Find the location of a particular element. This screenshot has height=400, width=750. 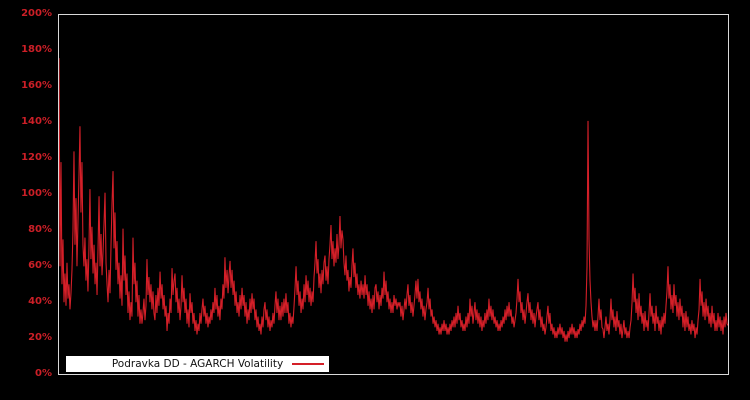

y-axis-tick-label: 200% is located at coordinates (36, 13).